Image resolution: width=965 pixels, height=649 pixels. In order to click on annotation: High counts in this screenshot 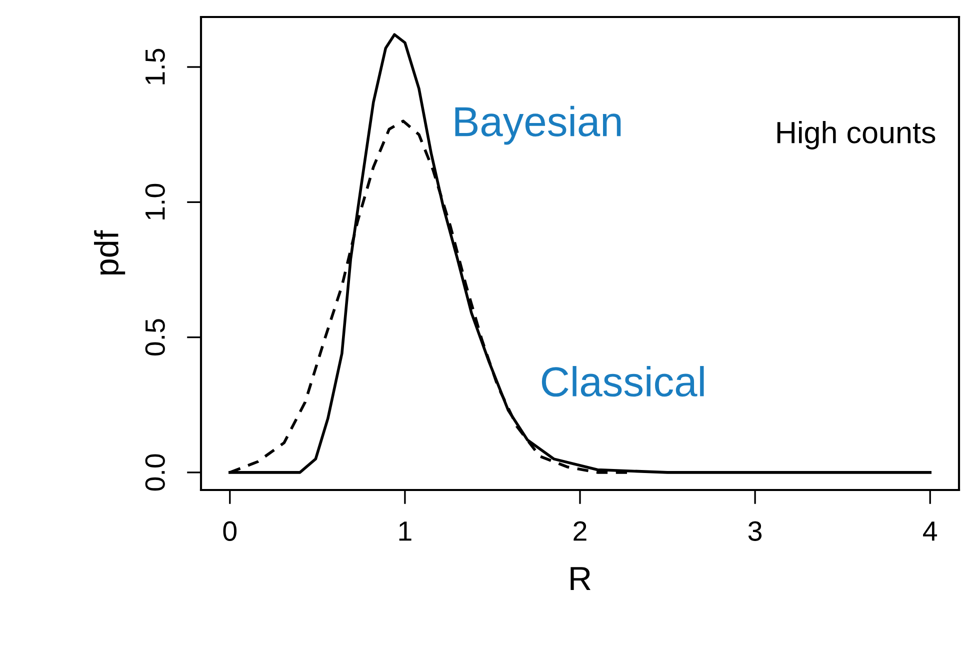, I will do `click(856, 135)`.